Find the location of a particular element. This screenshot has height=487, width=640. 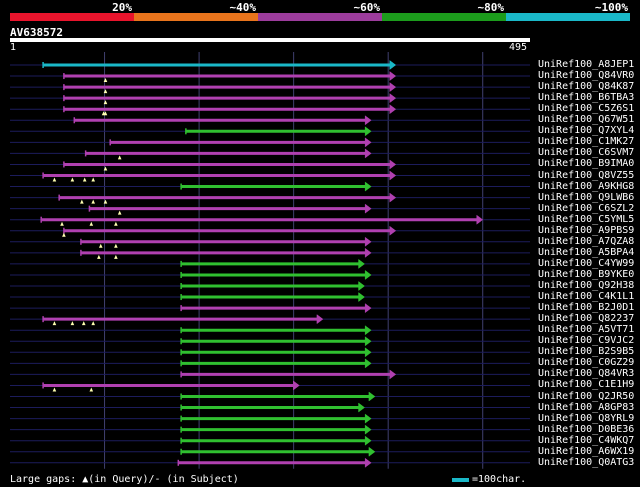

hit-name: UniRef100_A6WX19 is located at coordinates (586, 451).